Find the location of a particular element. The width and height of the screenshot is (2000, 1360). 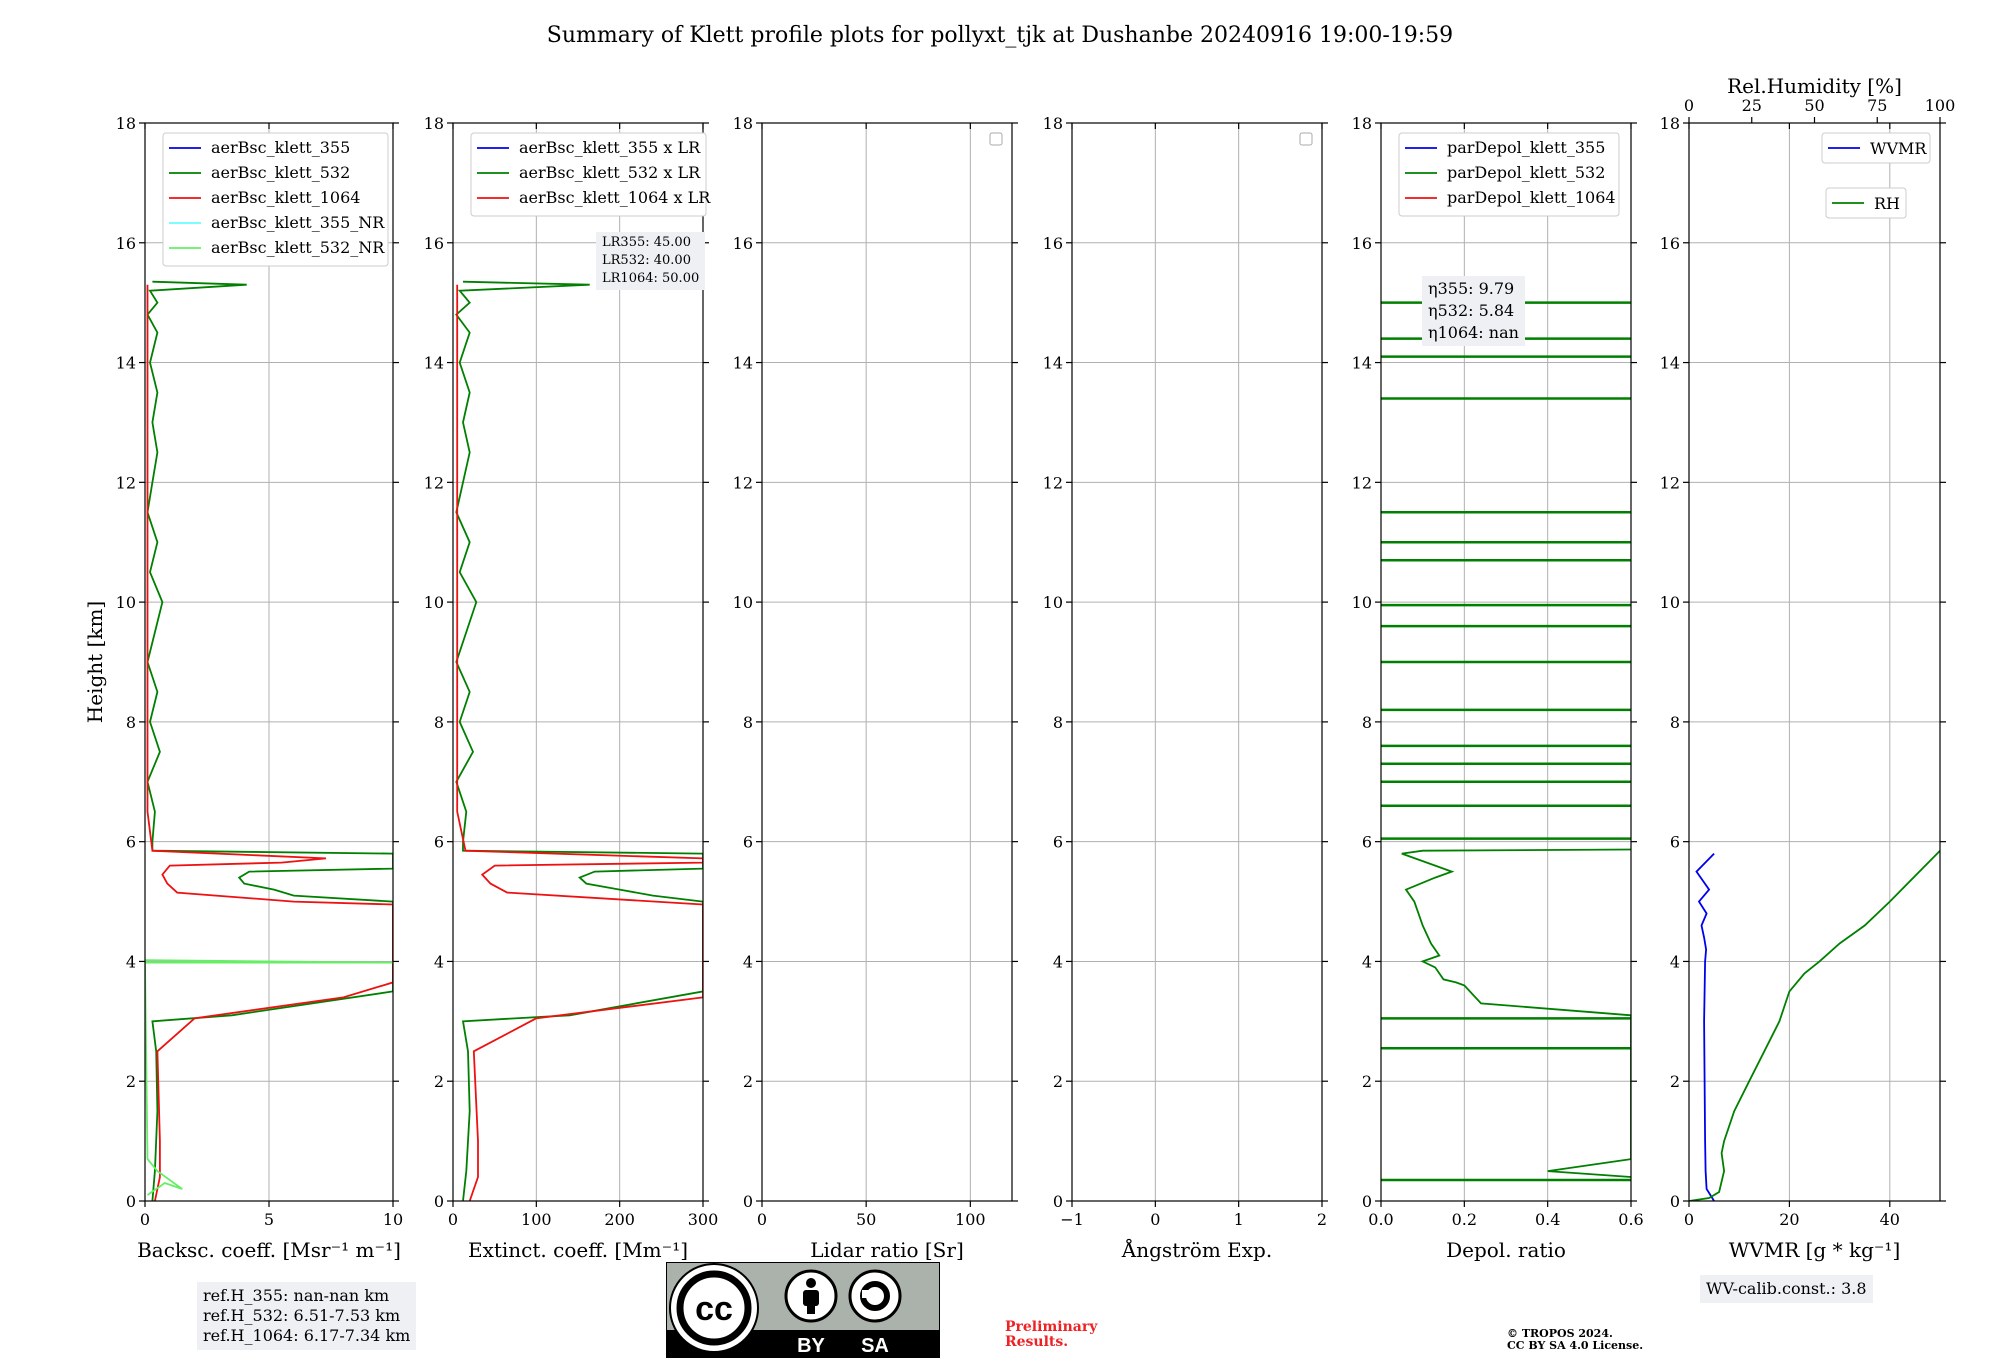

copyright-line2: CC BY SA 4.0 License. is located at coordinates (1575, 1345).